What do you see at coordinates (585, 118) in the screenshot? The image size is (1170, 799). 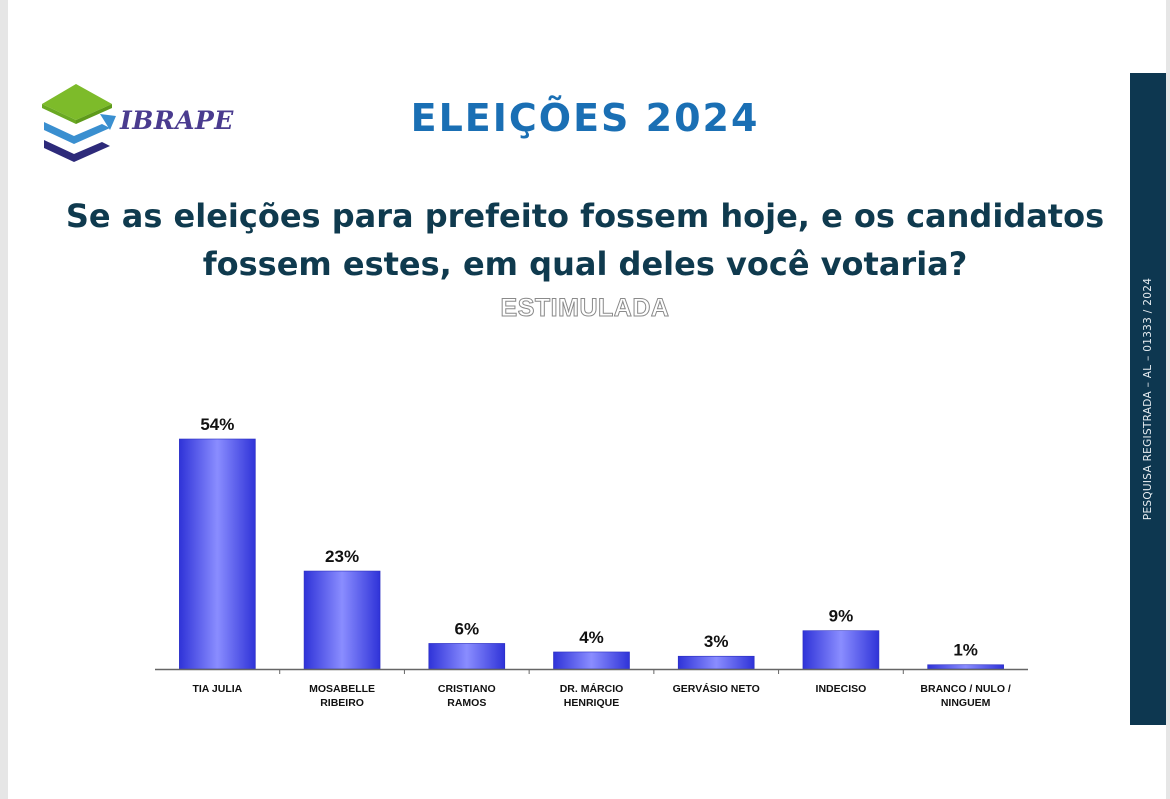 I see `page-title: ELEIÇÕES 2024` at bounding box center [585, 118].